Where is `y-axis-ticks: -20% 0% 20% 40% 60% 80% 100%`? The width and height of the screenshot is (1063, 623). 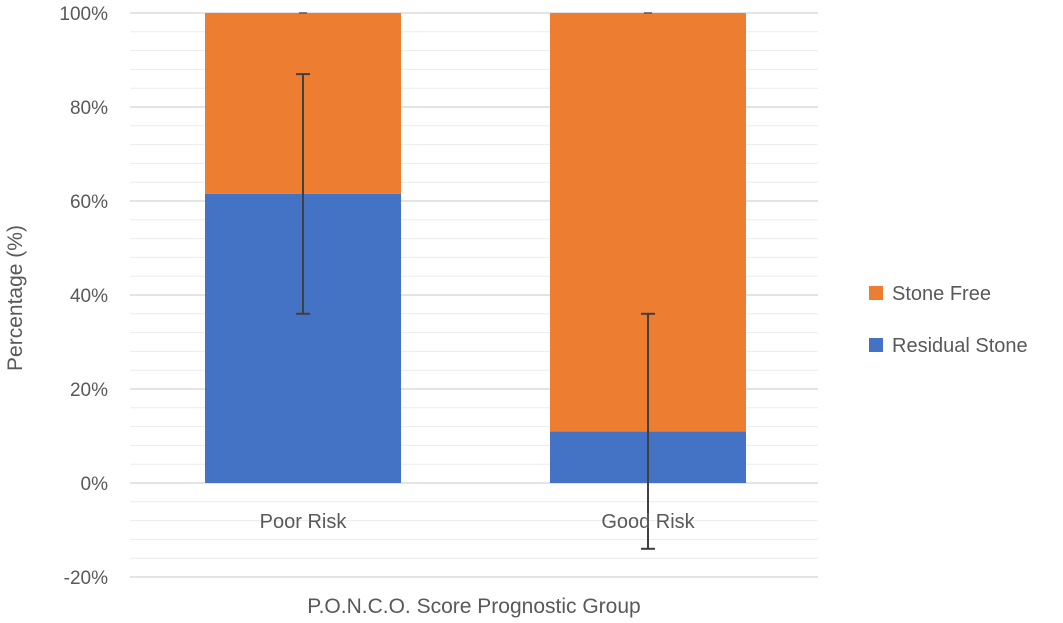 y-axis-ticks: -20% 0% 20% 40% 60% 80% 100% is located at coordinates (83, 296).